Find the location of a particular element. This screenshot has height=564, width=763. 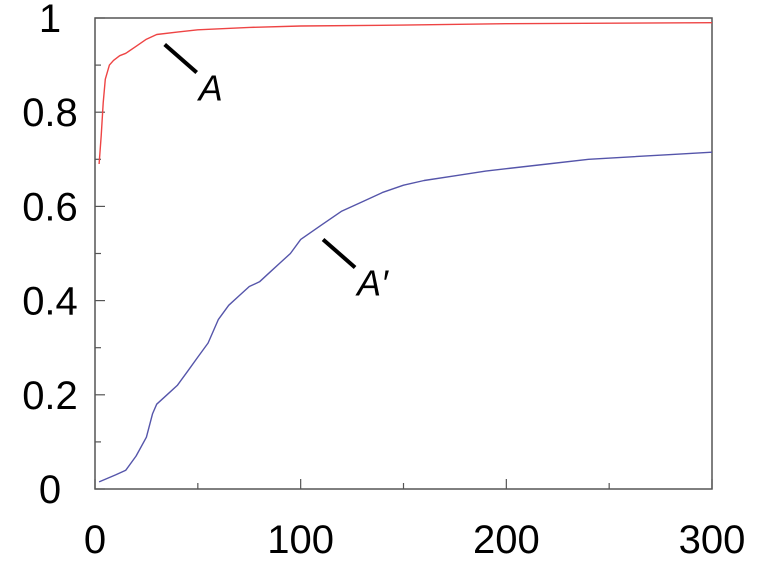

x-tick-label: 0 is located at coordinates (95, 540).